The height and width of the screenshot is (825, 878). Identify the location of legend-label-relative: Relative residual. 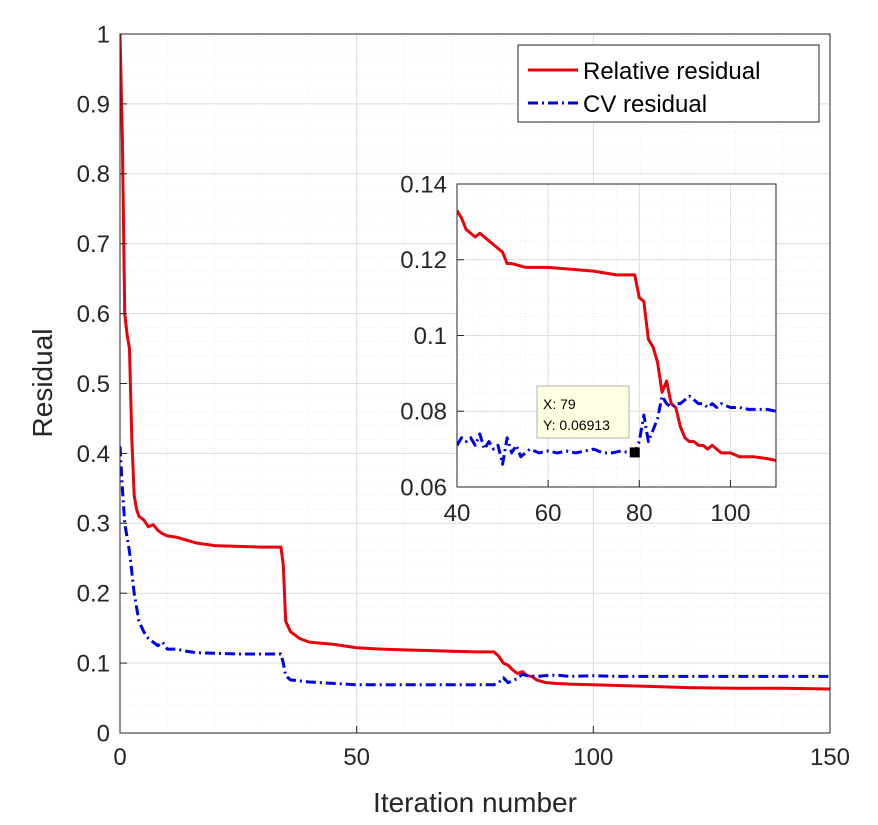
(671, 71).